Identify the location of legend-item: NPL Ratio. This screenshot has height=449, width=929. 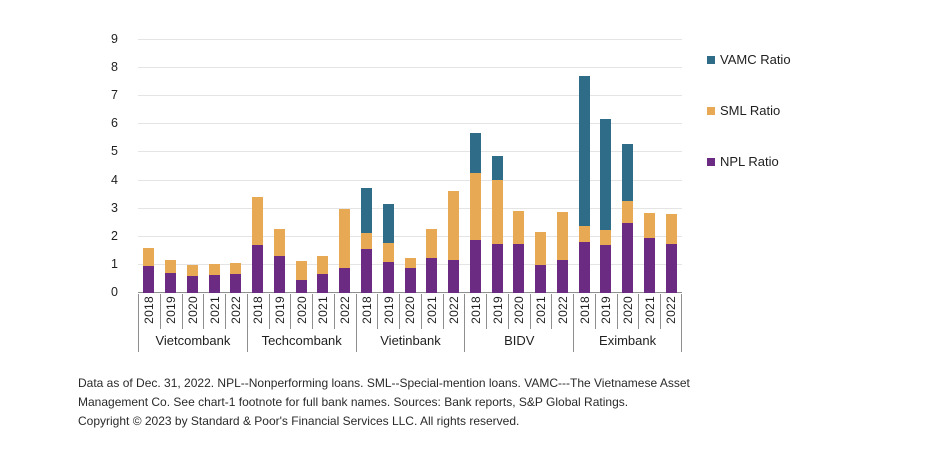
(743, 161).